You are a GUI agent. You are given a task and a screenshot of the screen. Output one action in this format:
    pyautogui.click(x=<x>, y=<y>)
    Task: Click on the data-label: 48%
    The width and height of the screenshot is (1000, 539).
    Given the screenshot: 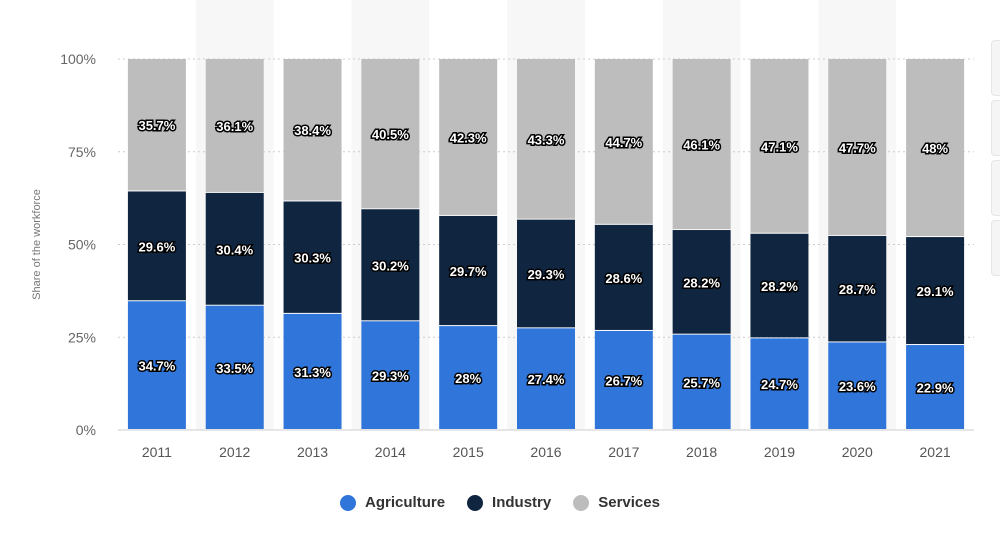 What is the action you would take?
    pyautogui.click(x=935, y=148)
    